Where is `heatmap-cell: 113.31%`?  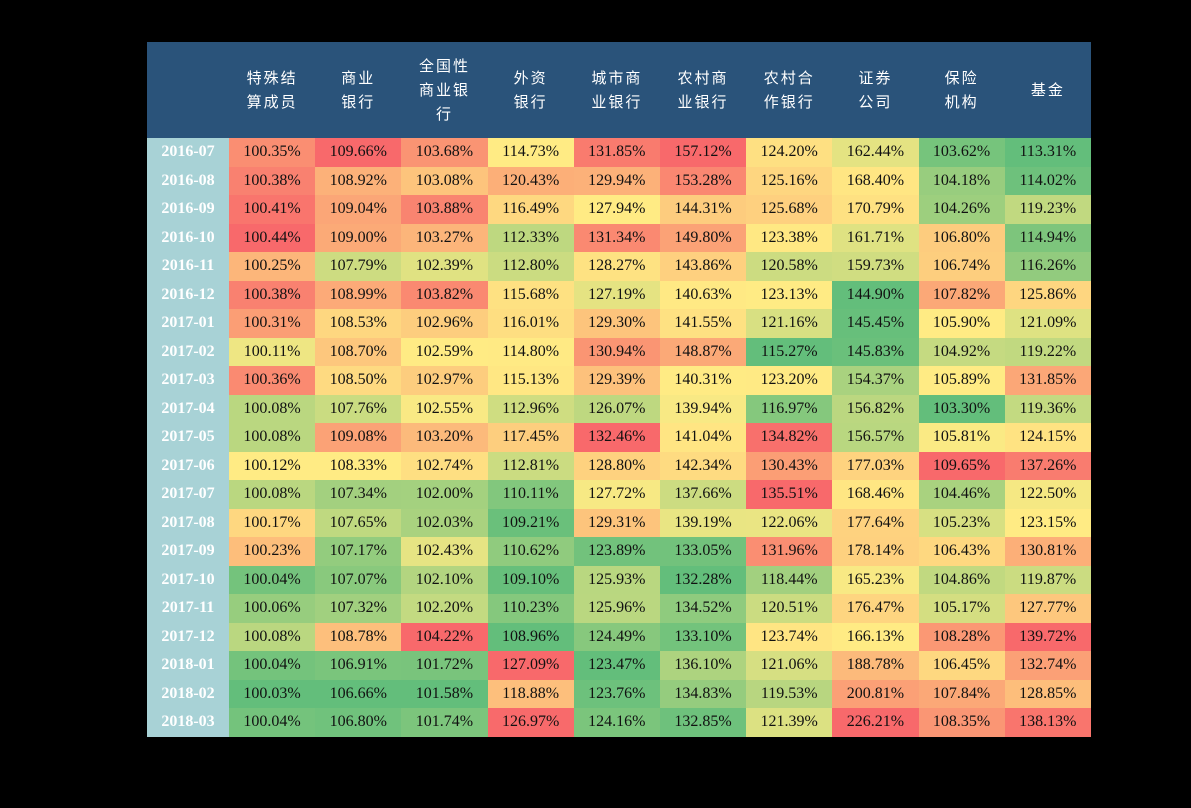 heatmap-cell: 113.31% is located at coordinates (1047, 152).